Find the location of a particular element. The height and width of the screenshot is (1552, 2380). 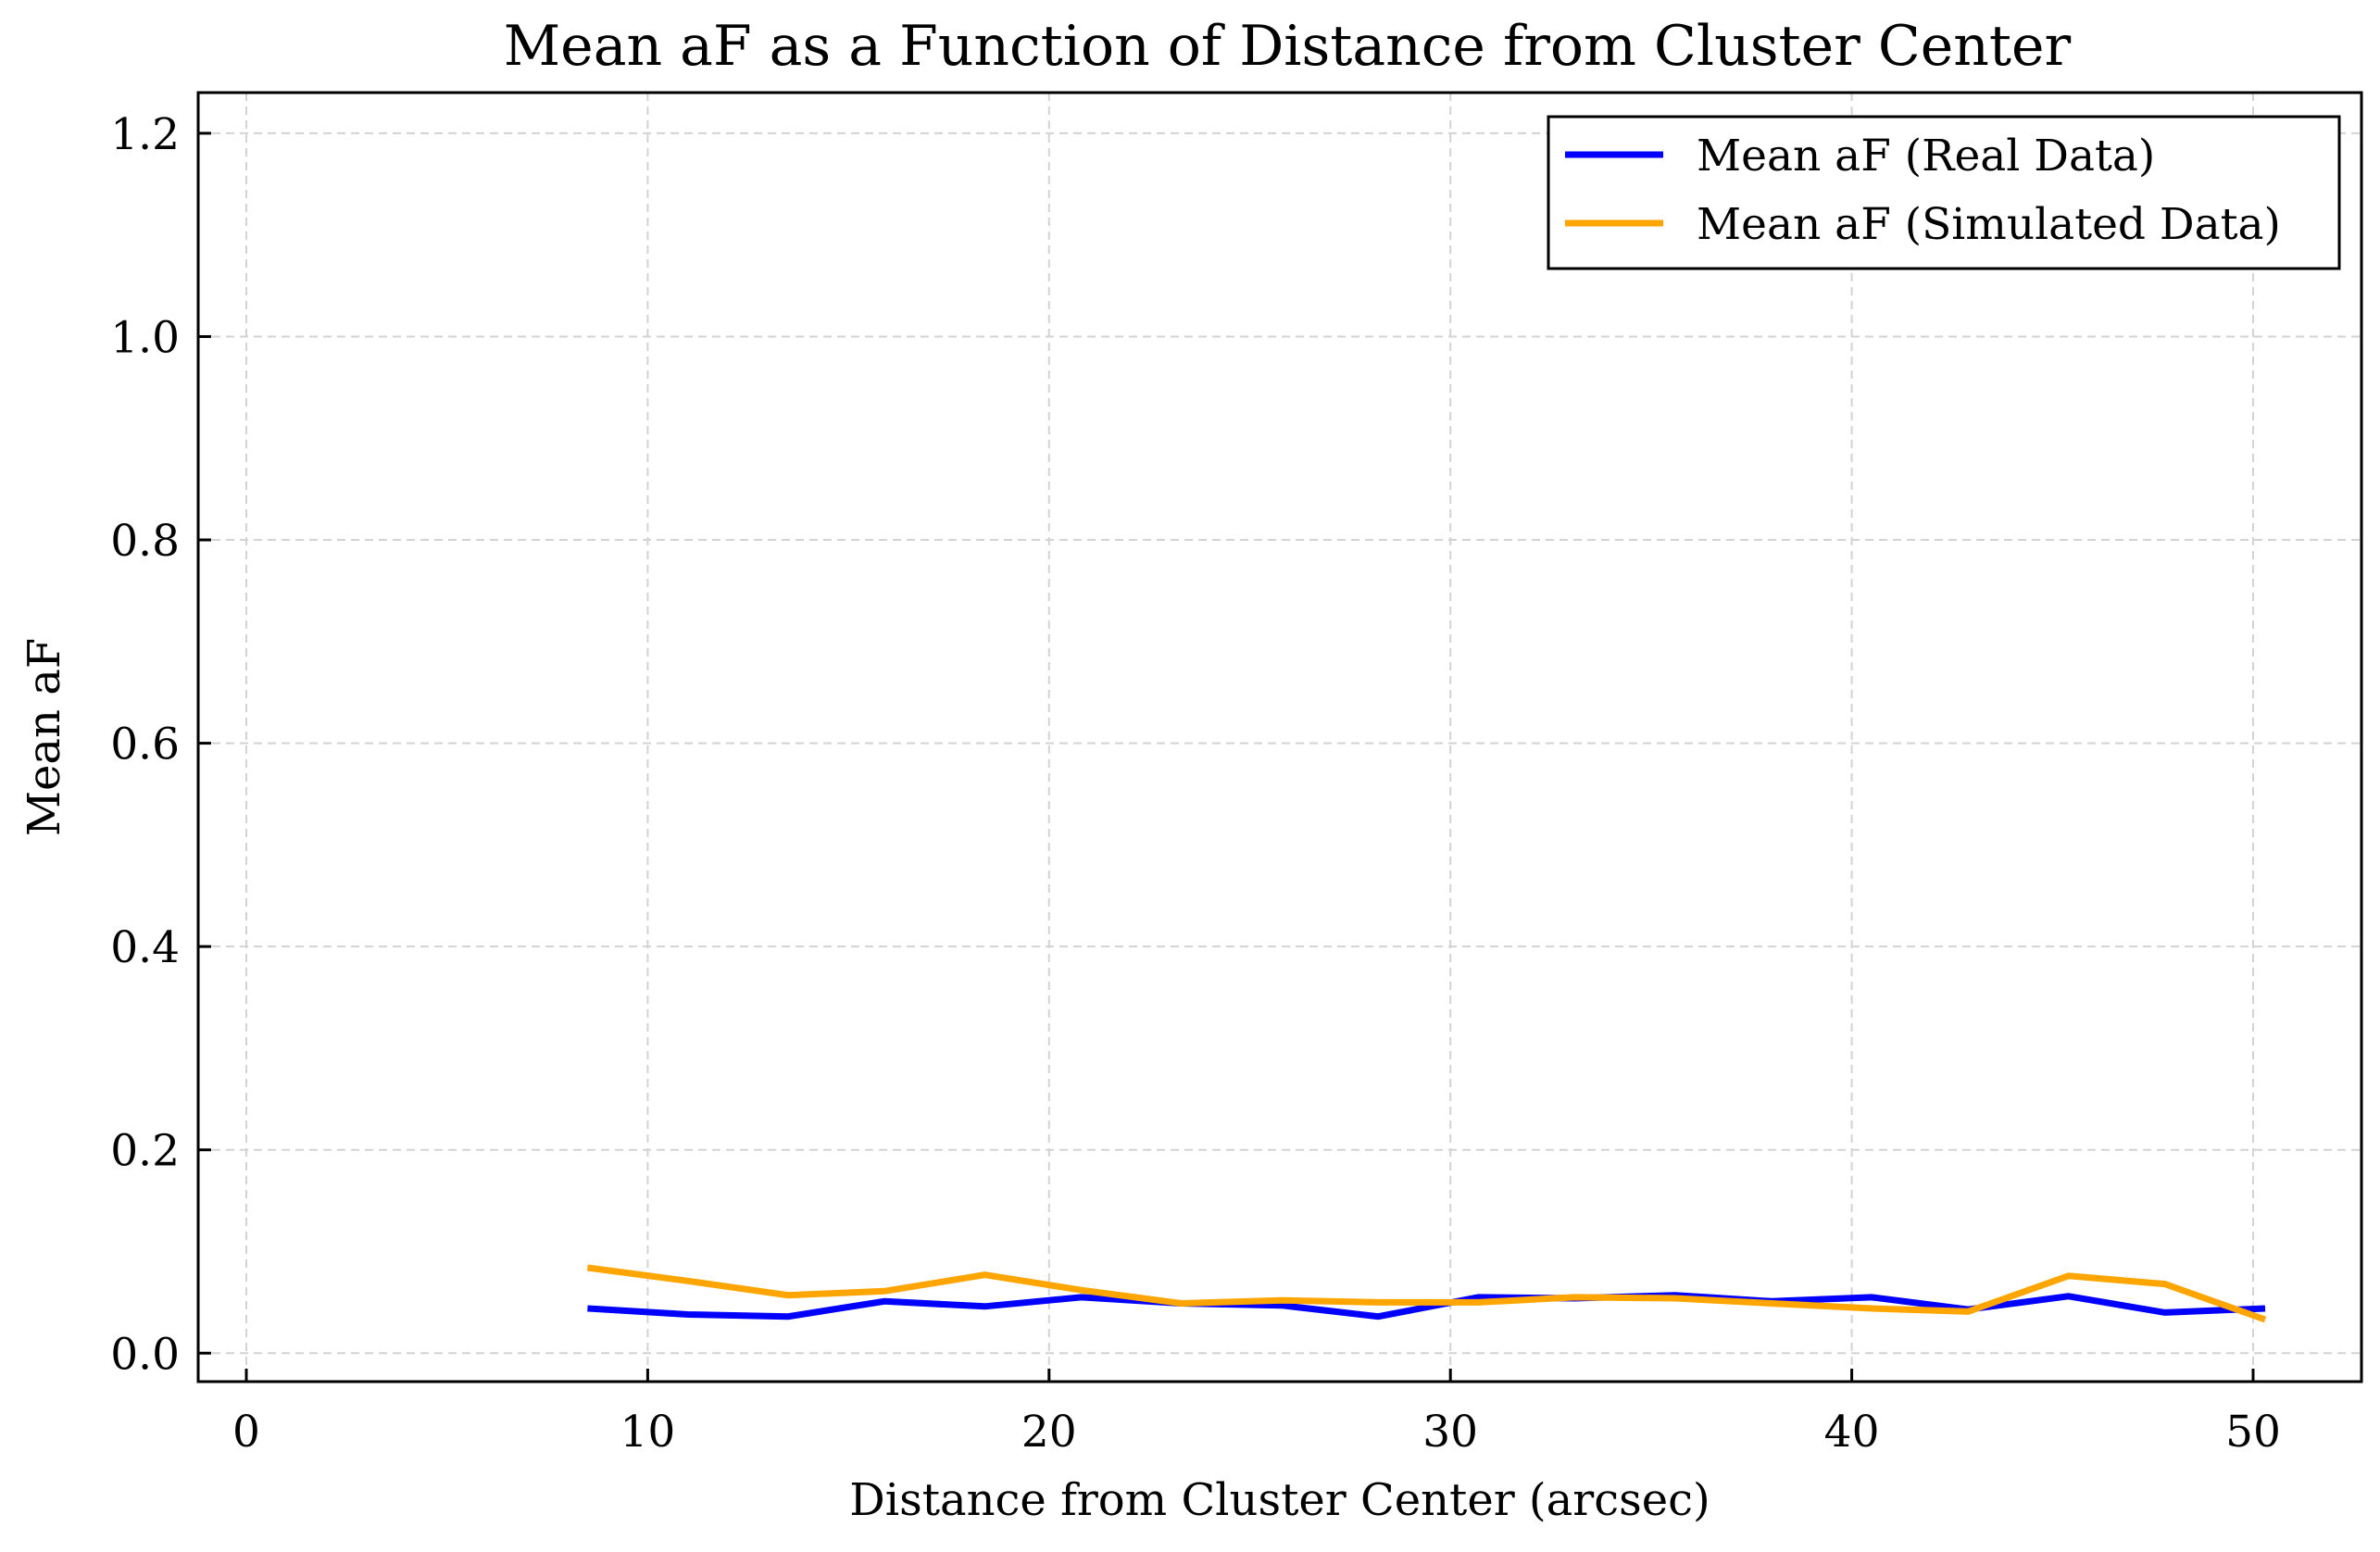

legend-label-real: Mean aF (Real Data) is located at coordinates (1926, 156).